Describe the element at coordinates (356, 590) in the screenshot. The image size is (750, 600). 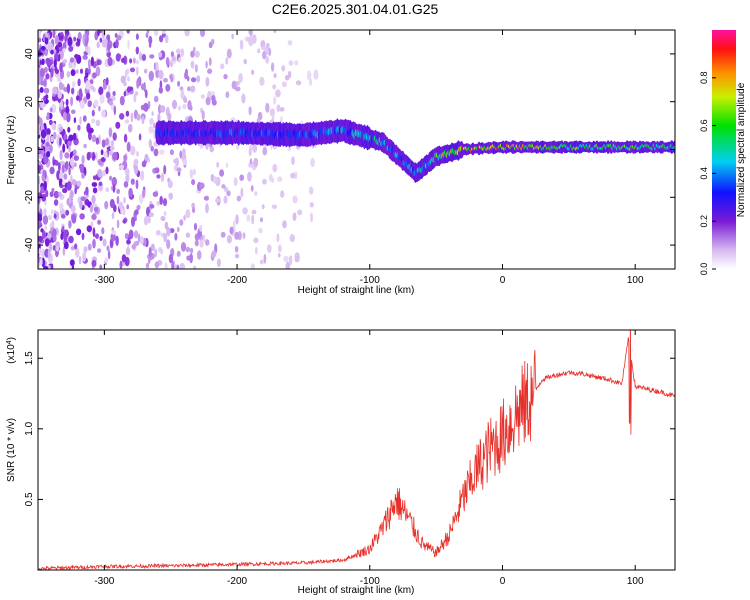
I see `snr-x-axis-label: Height of straight line (km)` at that location.